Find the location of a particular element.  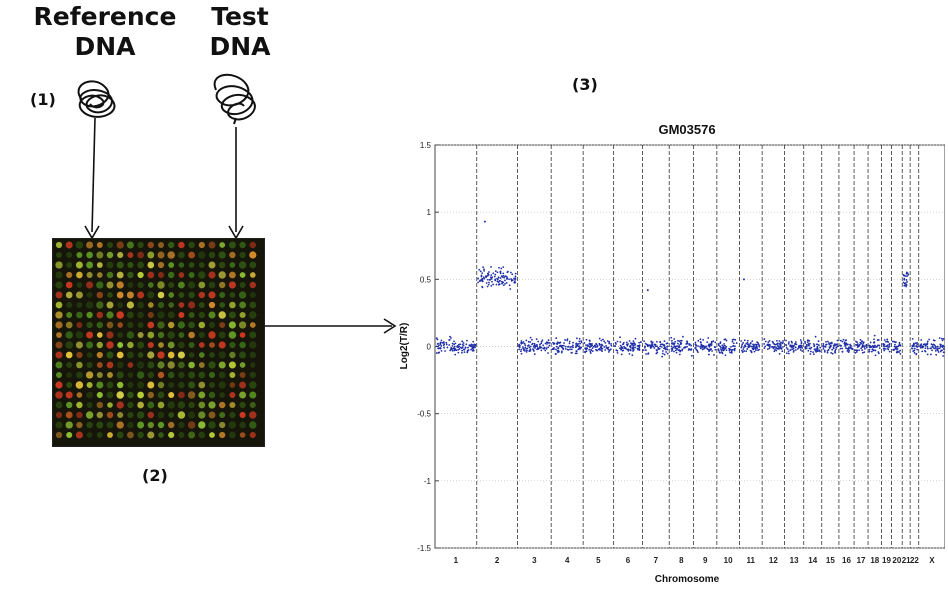

chromosome-label: 14 is located at coordinates (812, 560).